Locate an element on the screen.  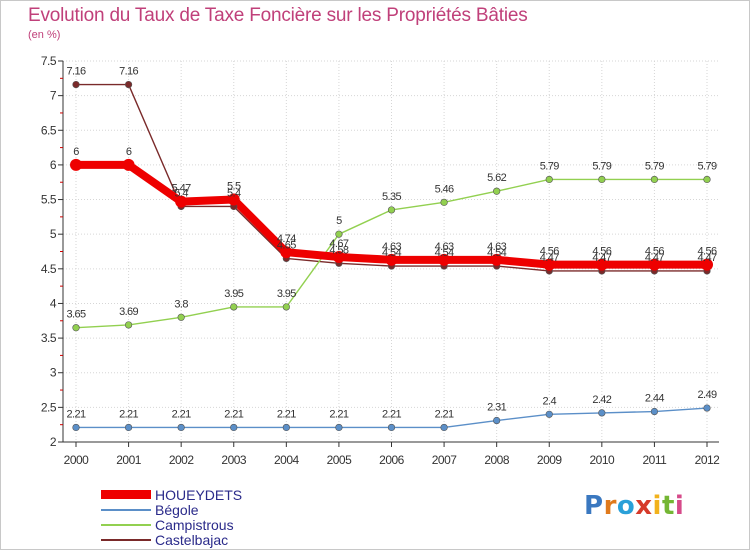
data-label: 3.69 is located at coordinates (128, 312).